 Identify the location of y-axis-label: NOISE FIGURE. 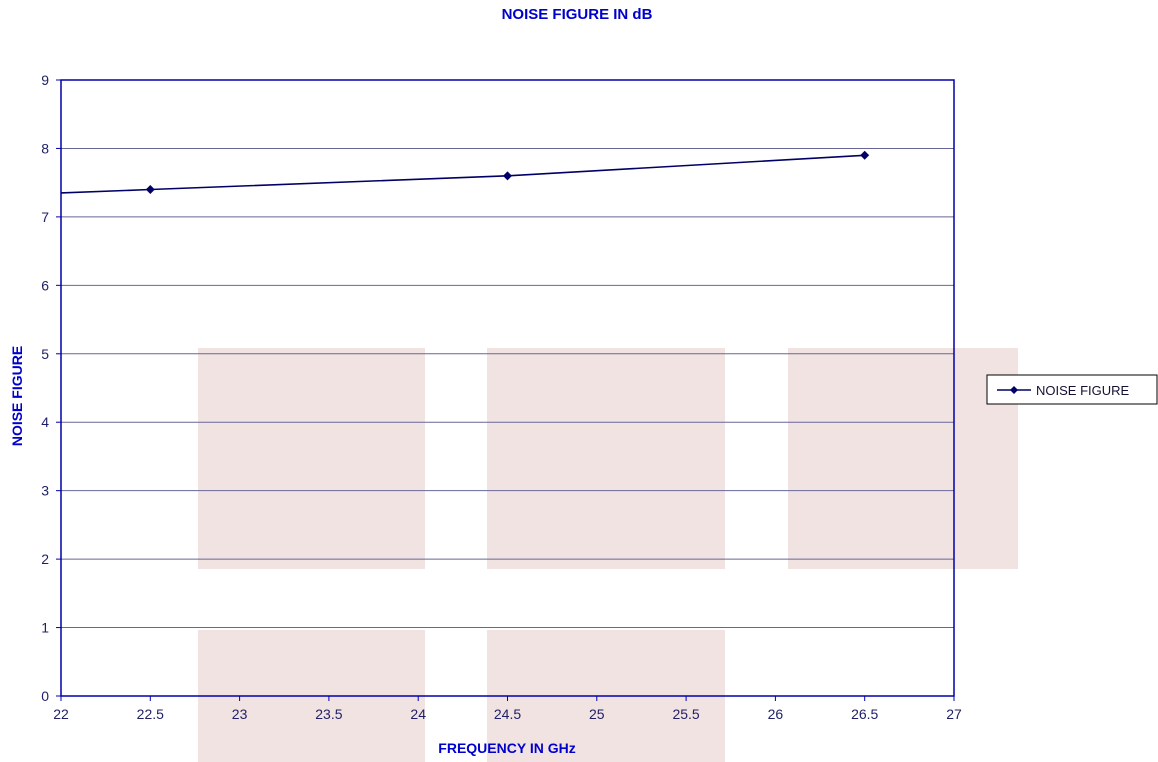
(17, 396).